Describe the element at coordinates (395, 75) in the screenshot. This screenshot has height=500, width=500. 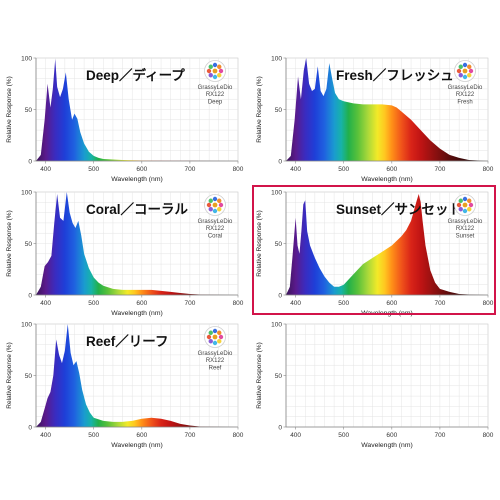
I see `chart-title: Fresh／フレッシュ` at that location.